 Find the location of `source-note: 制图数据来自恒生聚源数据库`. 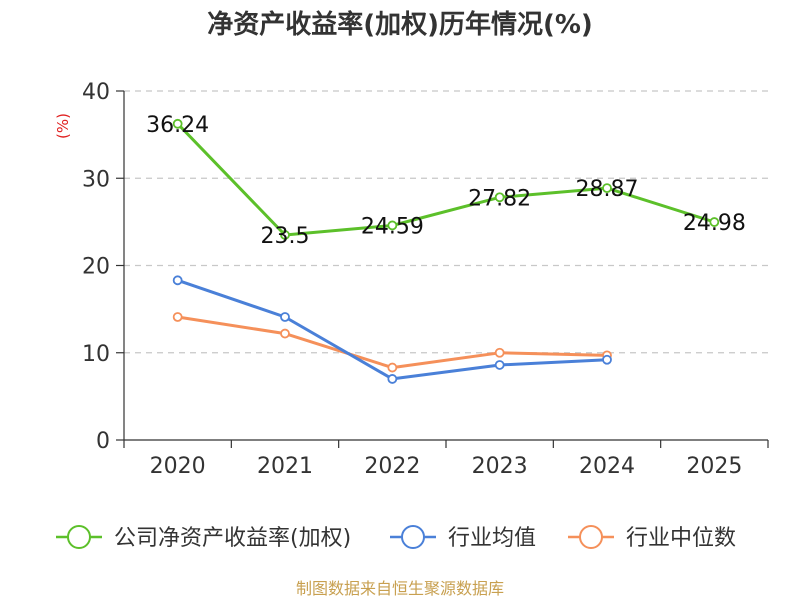

source-note: 制图数据来自恒生聚源数据库 is located at coordinates (400, 588).